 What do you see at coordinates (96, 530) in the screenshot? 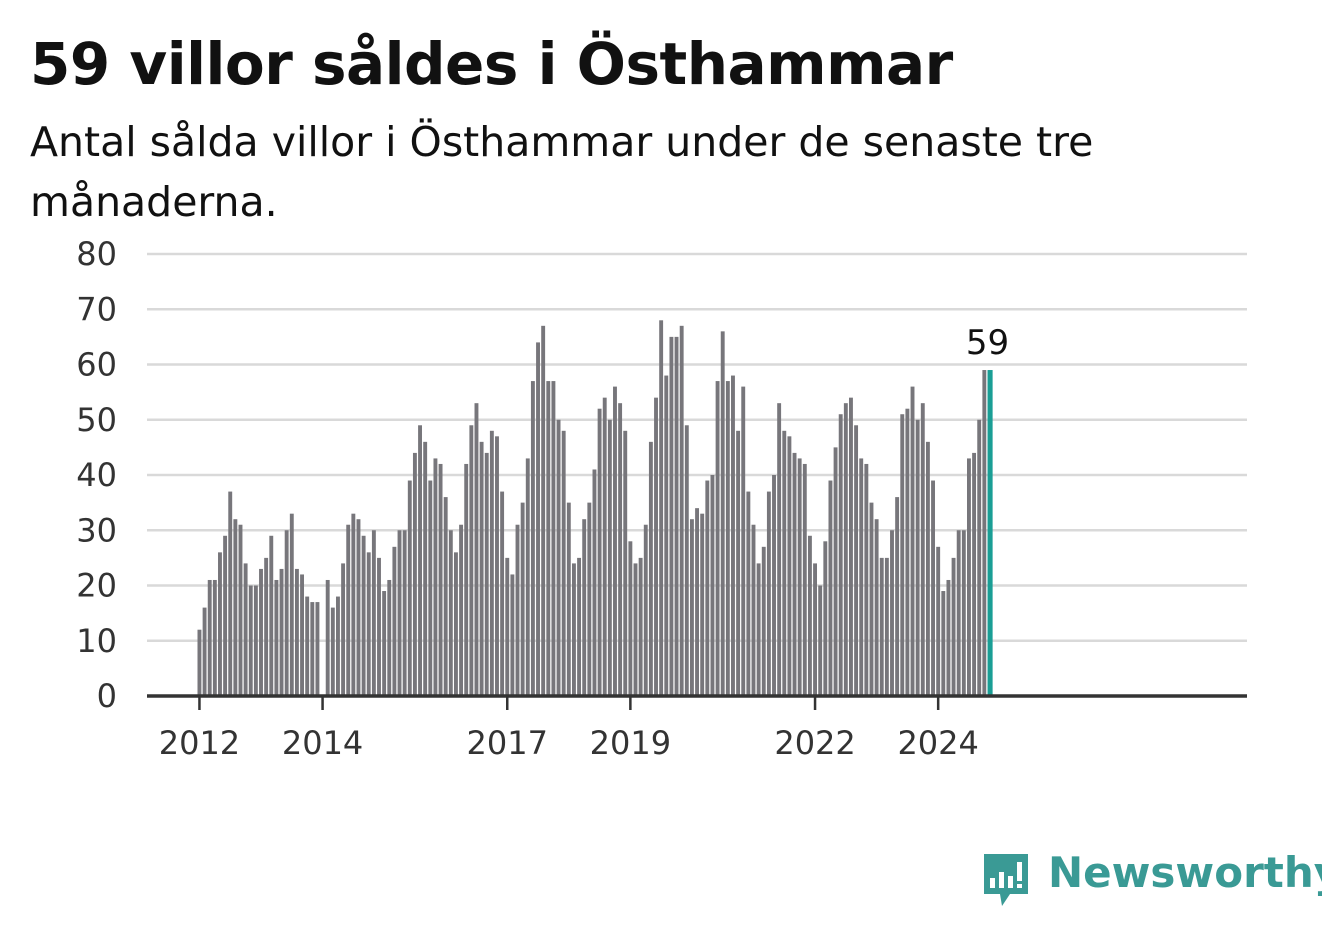
I see `y-tick-label: 30` at bounding box center [96, 530].